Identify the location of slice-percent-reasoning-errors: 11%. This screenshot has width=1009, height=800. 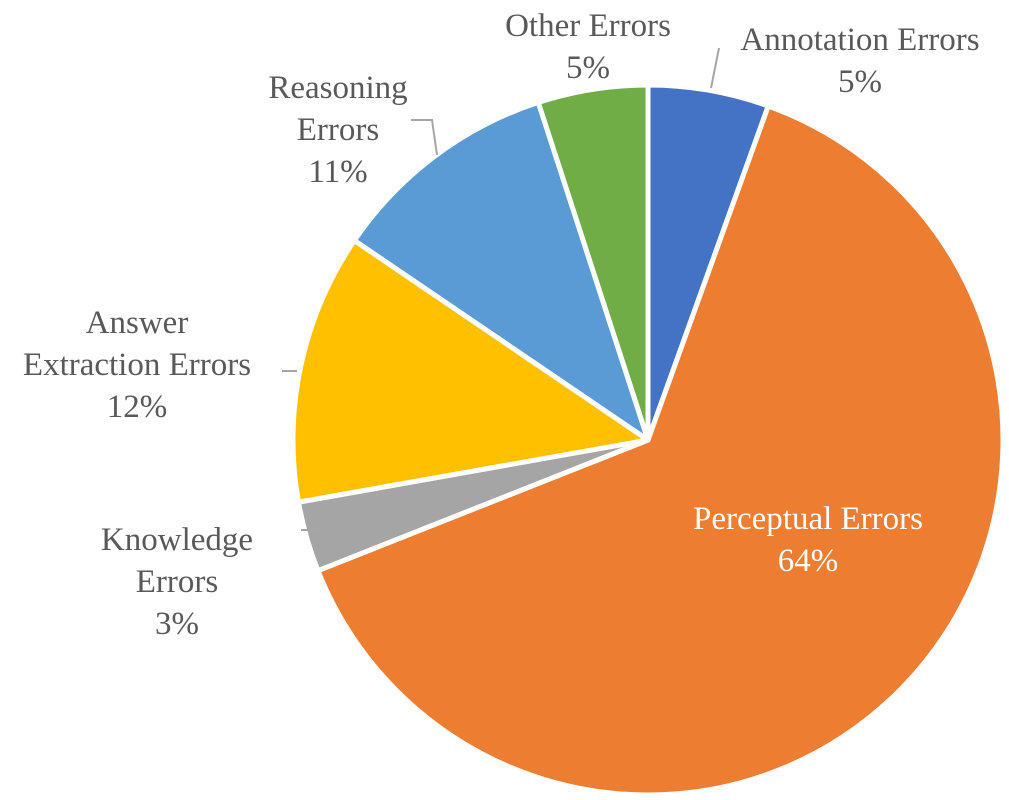
(337, 172).